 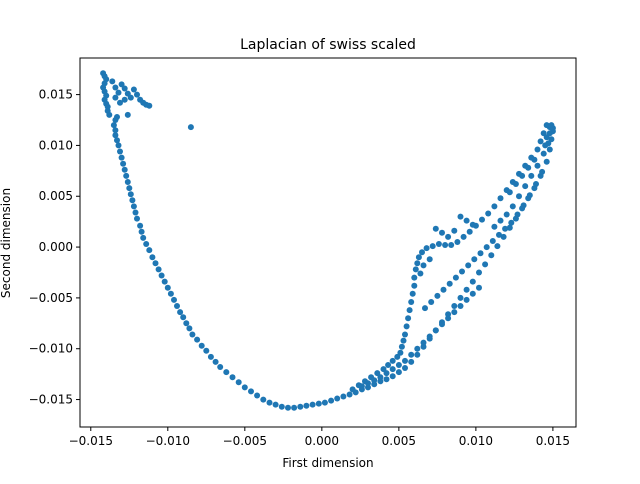 What do you see at coordinates (328, 45) in the screenshot?
I see `chart-title: Laplacian of swiss scaled` at bounding box center [328, 45].